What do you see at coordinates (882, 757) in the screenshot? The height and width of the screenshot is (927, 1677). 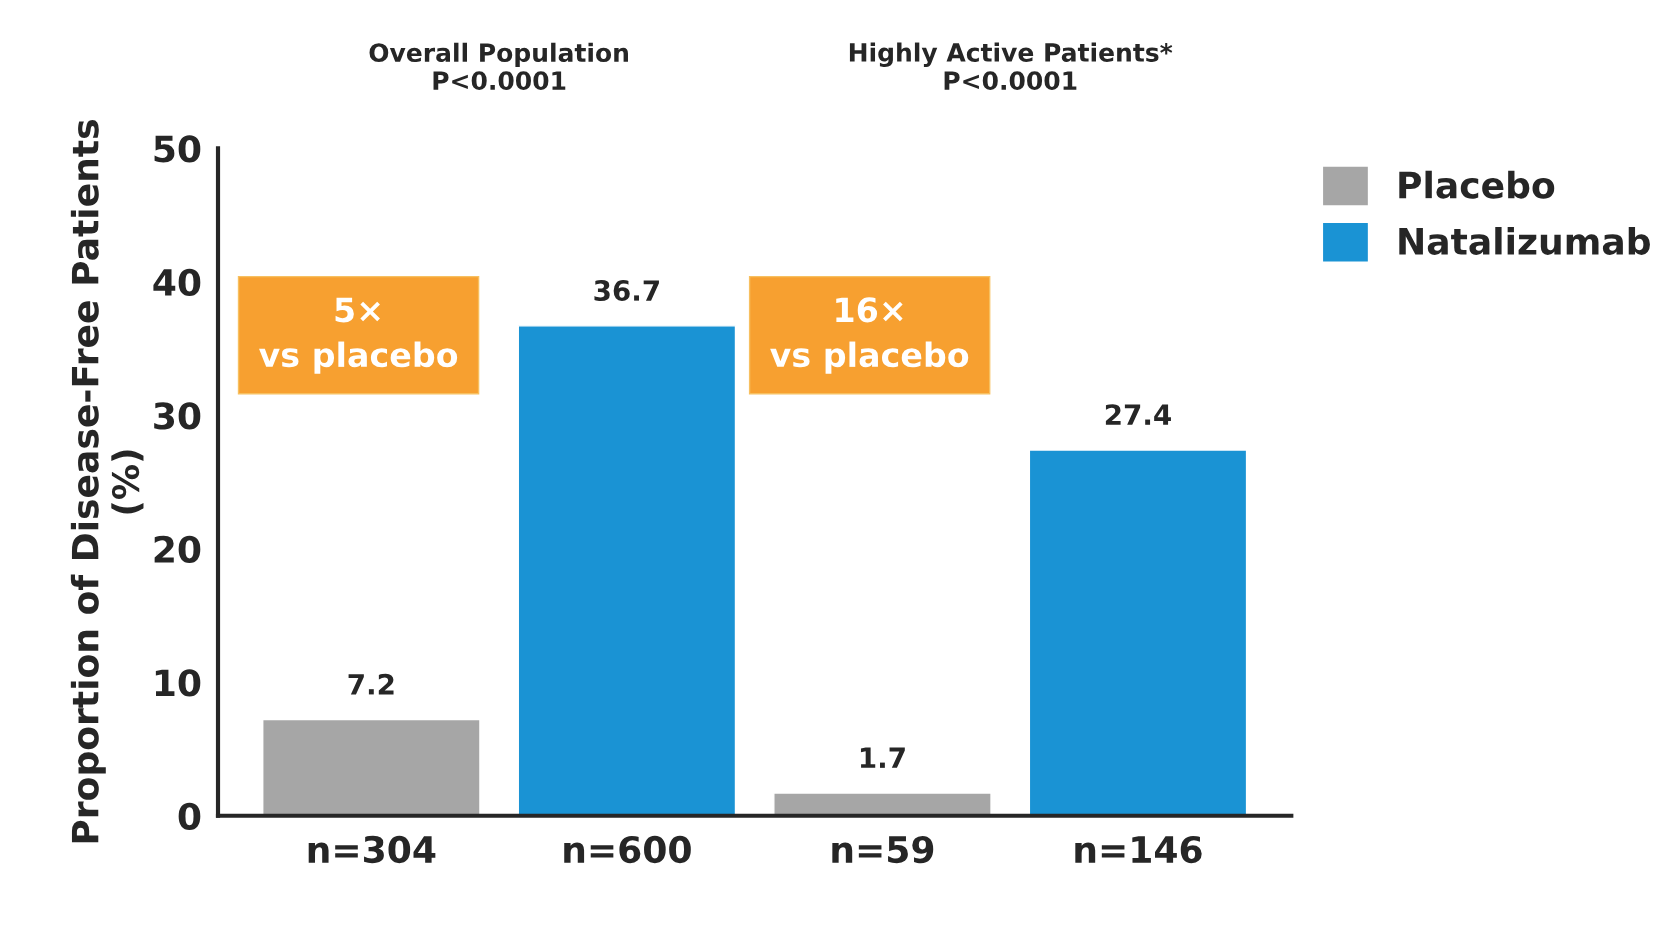 I see `data-label: 1.7` at bounding box center [882, 757].